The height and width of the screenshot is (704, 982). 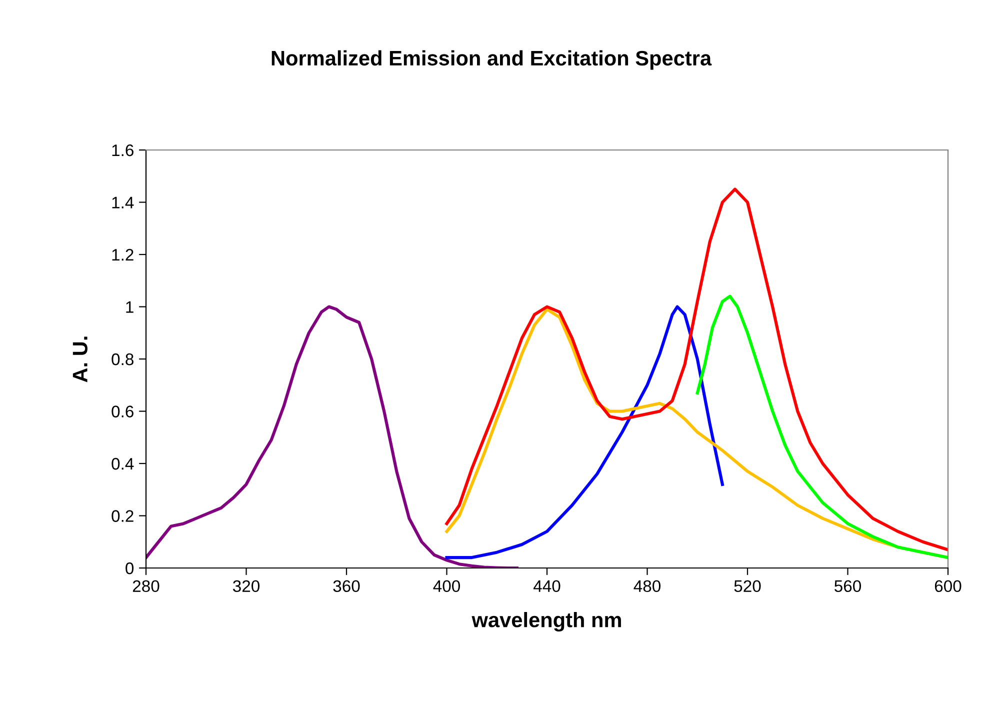 What do you see at coordinates (346, 586) in the screenshot?
I see `x-tick-label: 360` at bounding box center [346, 586].